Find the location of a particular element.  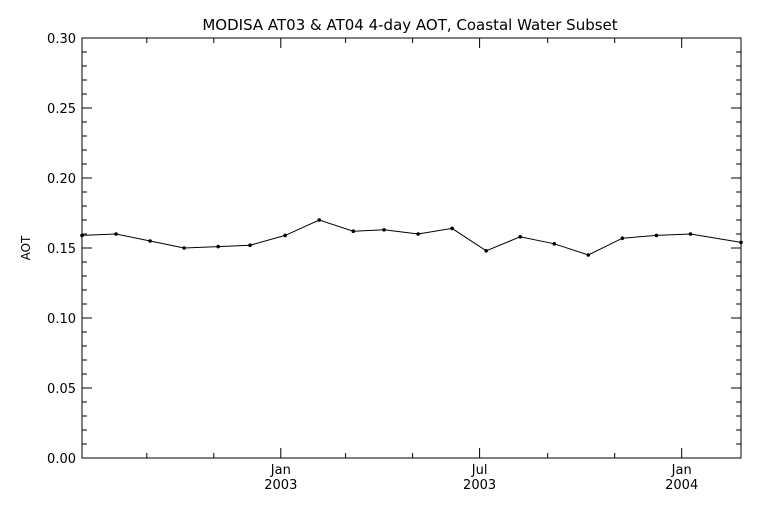

x-tick-label-year: 2004 is located at coordinates (681, 485).